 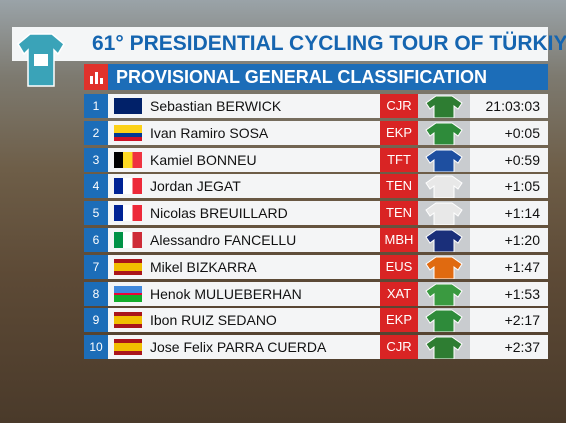 What do you see at coordinates (509, 132) in the screenshot?
I see `gap-time: +0:05` at bounding box center [509, 132].